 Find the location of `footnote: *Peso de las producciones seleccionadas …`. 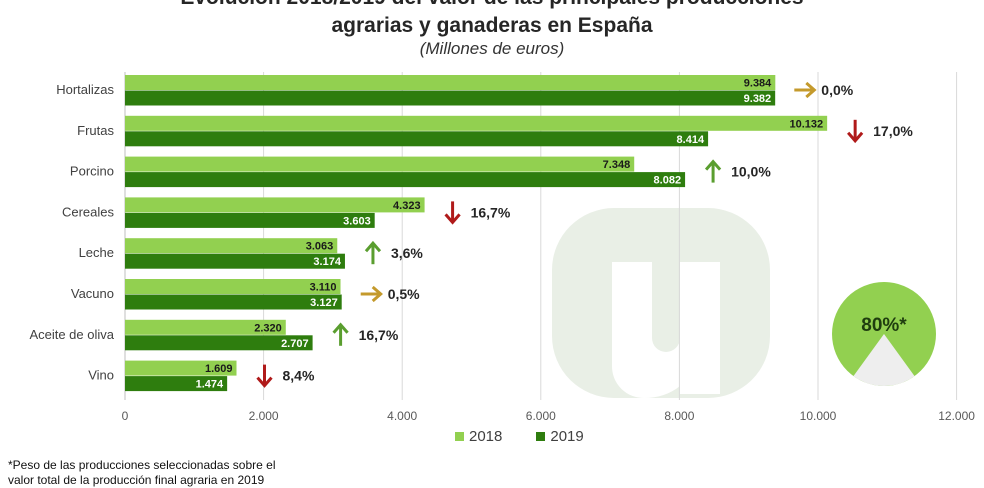

footnote: *Peso de las producciones seleccionadas … is located at coordinates (168, 473).